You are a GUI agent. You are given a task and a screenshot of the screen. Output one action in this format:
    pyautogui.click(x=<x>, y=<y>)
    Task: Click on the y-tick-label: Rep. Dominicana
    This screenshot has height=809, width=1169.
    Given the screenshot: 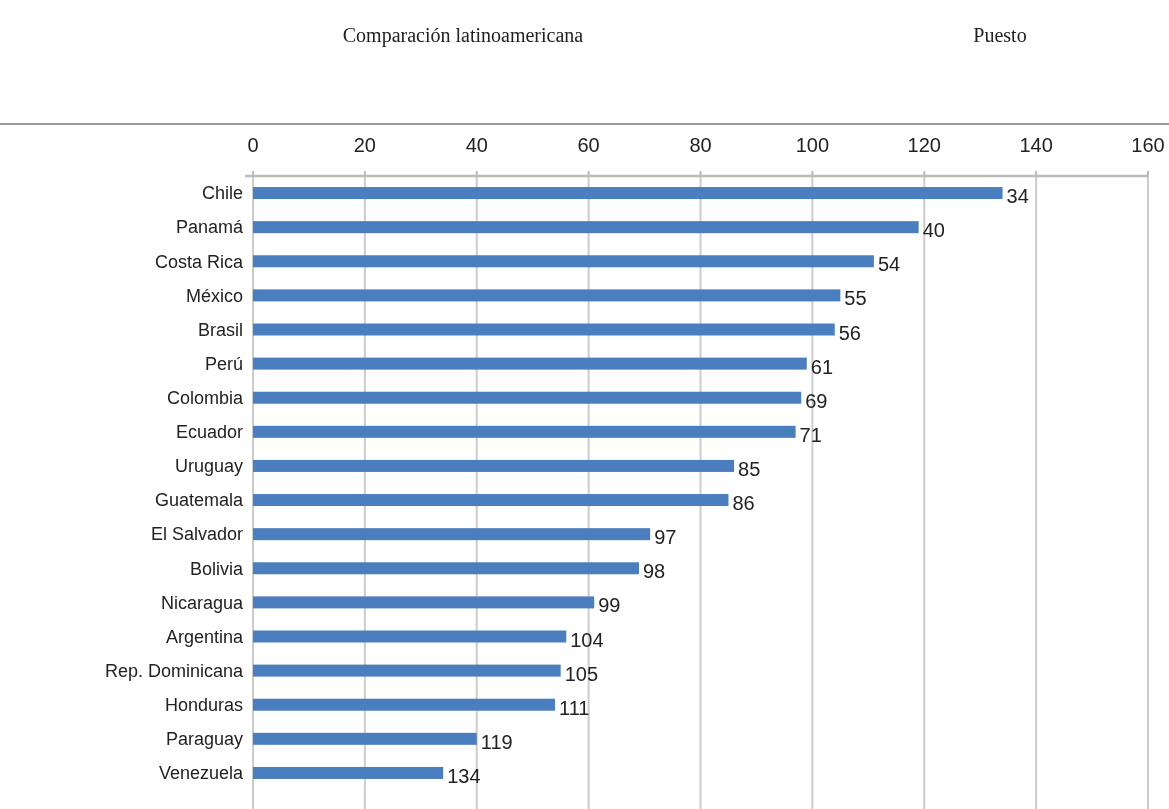 What is the action you would take?
    pyautogui.click(x=174, y=670)
    